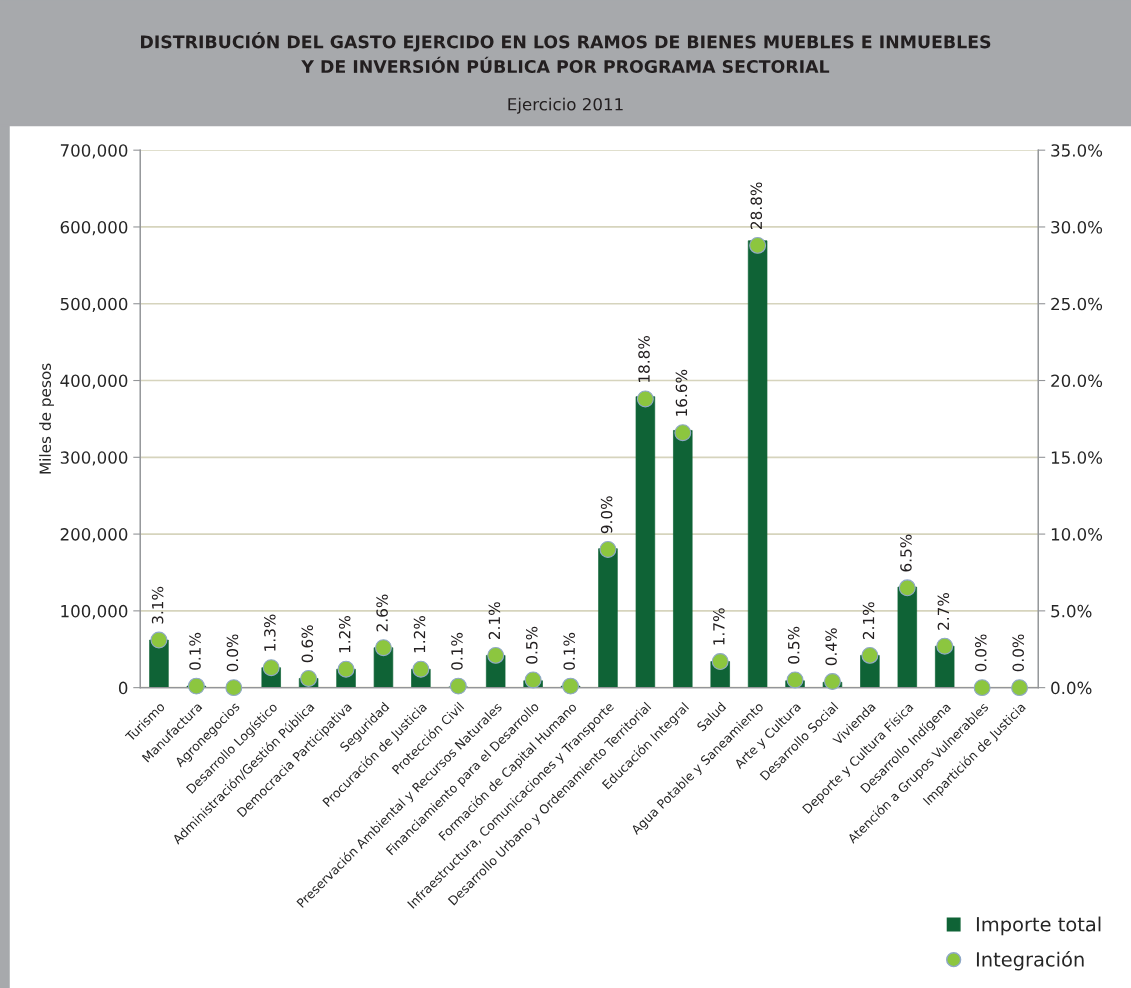  Describe the element at coordinates (94, 305) in the screenshot. I see `y-tick-label: 500,000` at that location.